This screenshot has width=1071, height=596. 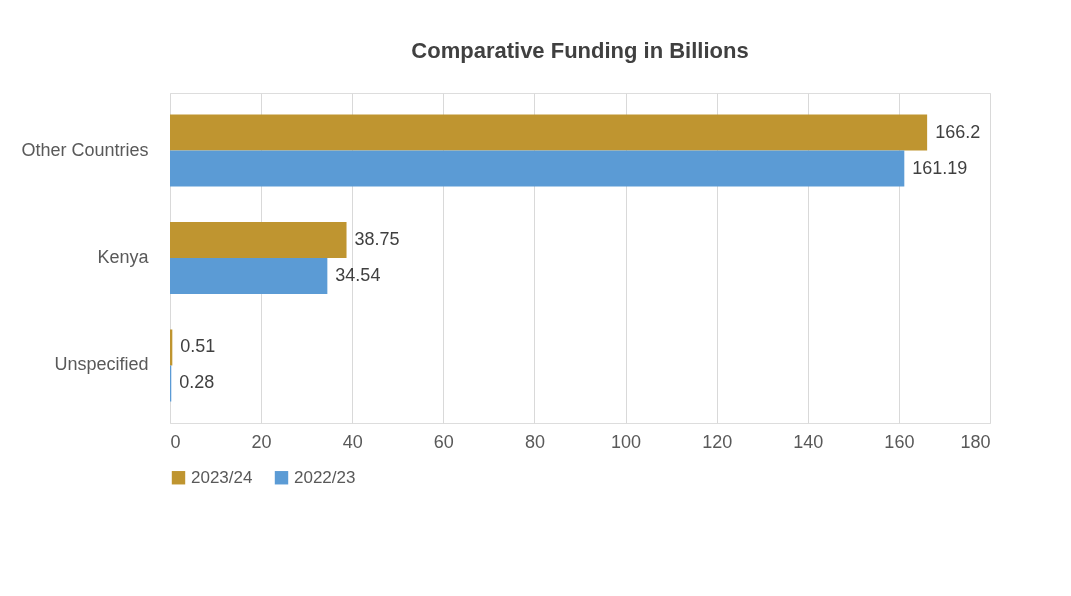 I want to click on x-tick-label: 120, so click(x=717, y=441).